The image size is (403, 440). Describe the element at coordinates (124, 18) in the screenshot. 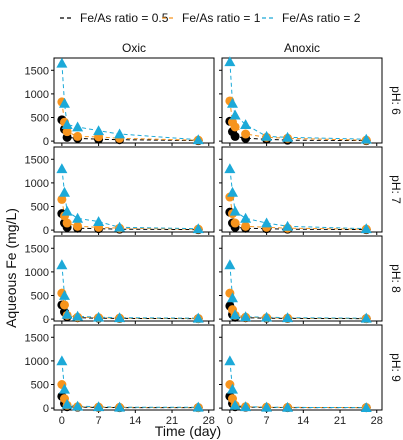

I see `legend-label-r05: Fe/As ratio = 0.5` at that location.